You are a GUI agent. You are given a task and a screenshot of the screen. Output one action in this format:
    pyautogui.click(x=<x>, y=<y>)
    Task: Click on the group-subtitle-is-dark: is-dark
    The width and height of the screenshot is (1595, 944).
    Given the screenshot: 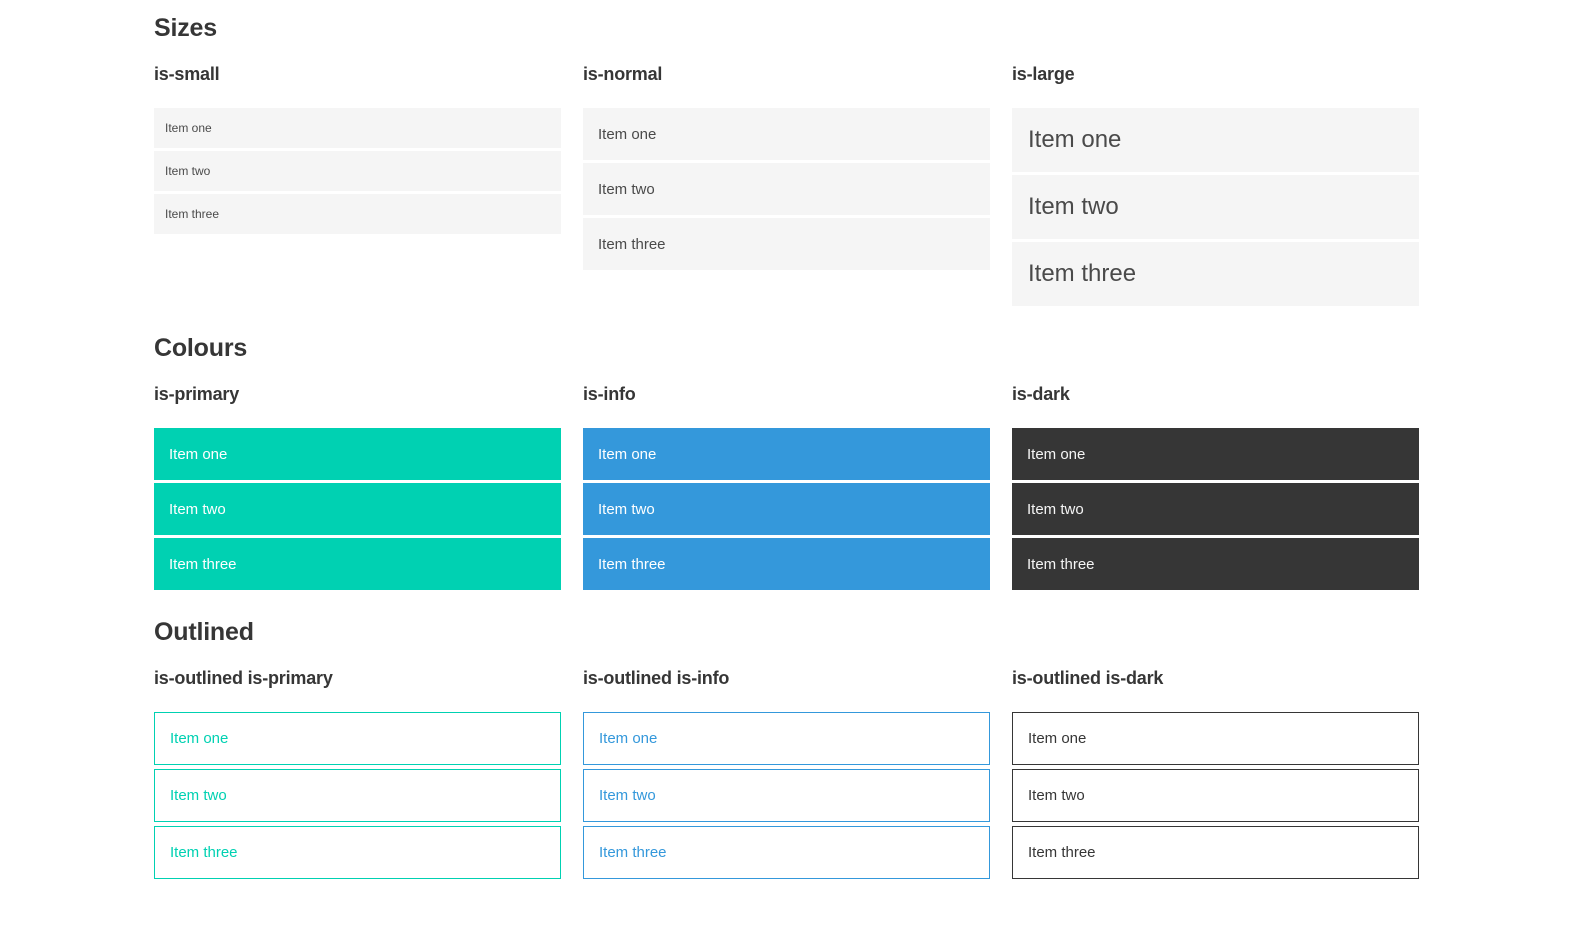 What is the action you would take?
    pyautogui.click(x=1041, y=394)
    